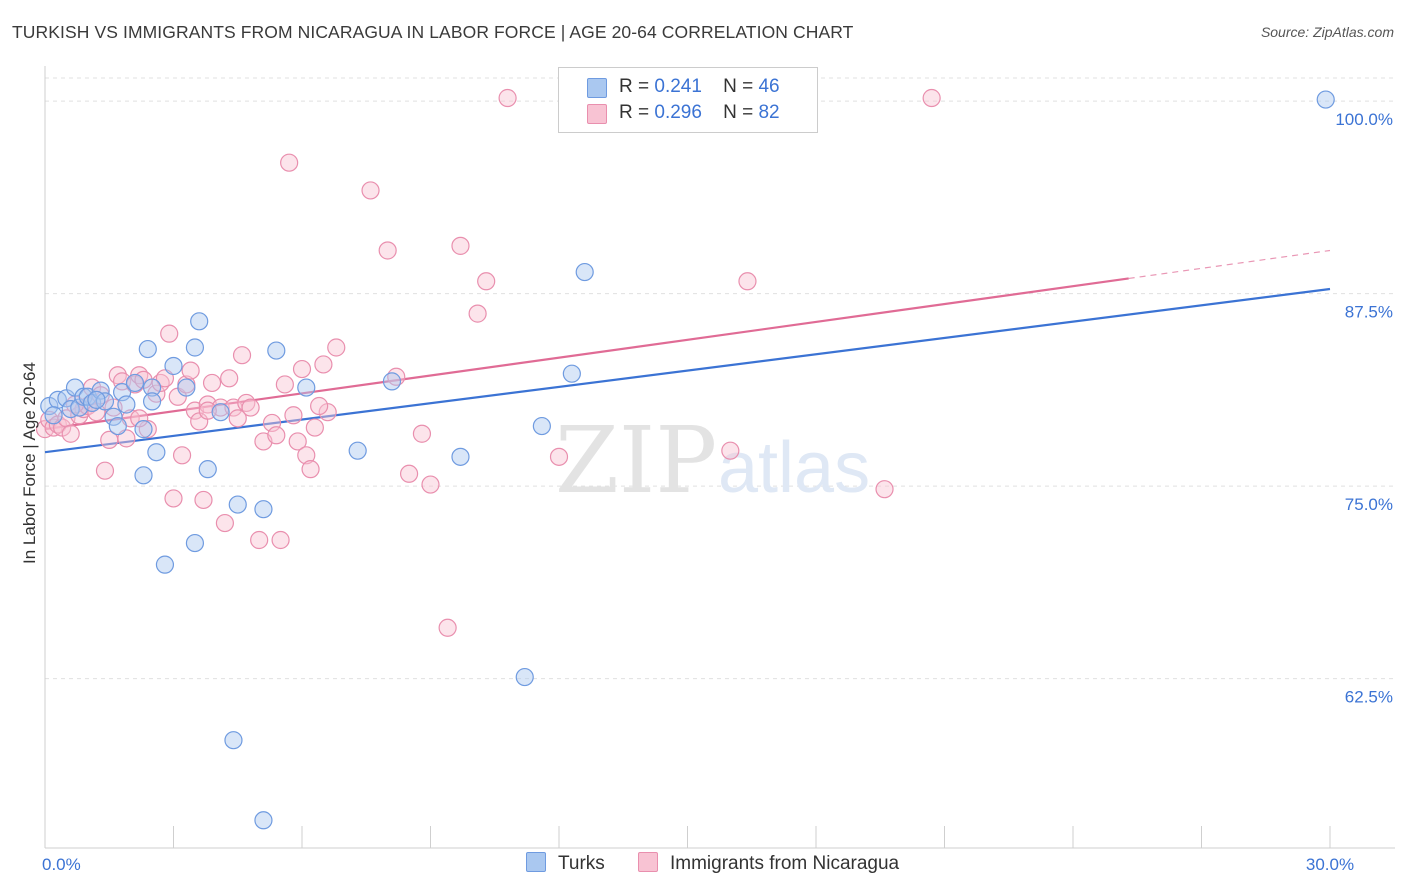  Describe the element at coordinates (597, 114) in the screenshot. I see `legend-swatch-nicaragua` at that location.